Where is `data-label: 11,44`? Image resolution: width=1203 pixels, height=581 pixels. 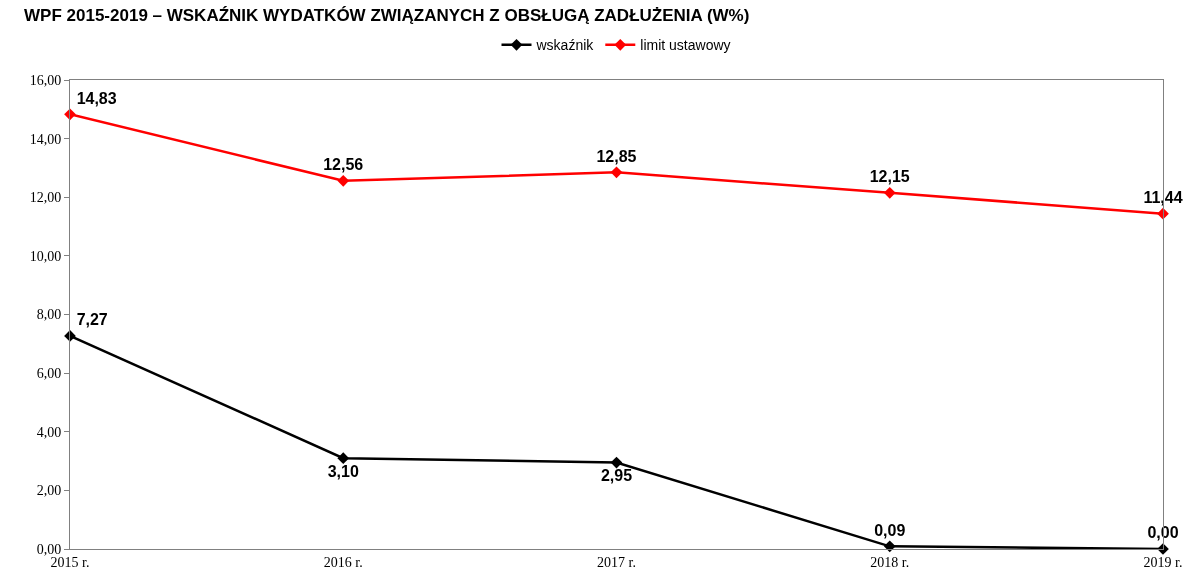 data-label: 11,44 is located at coordinates (1163, 198).